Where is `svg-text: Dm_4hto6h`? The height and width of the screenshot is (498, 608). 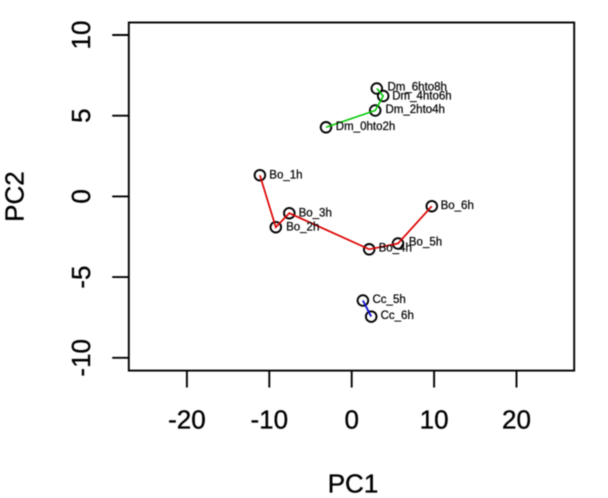 svg-text: Dm_4hto6h is located at coordinates (421, 96).